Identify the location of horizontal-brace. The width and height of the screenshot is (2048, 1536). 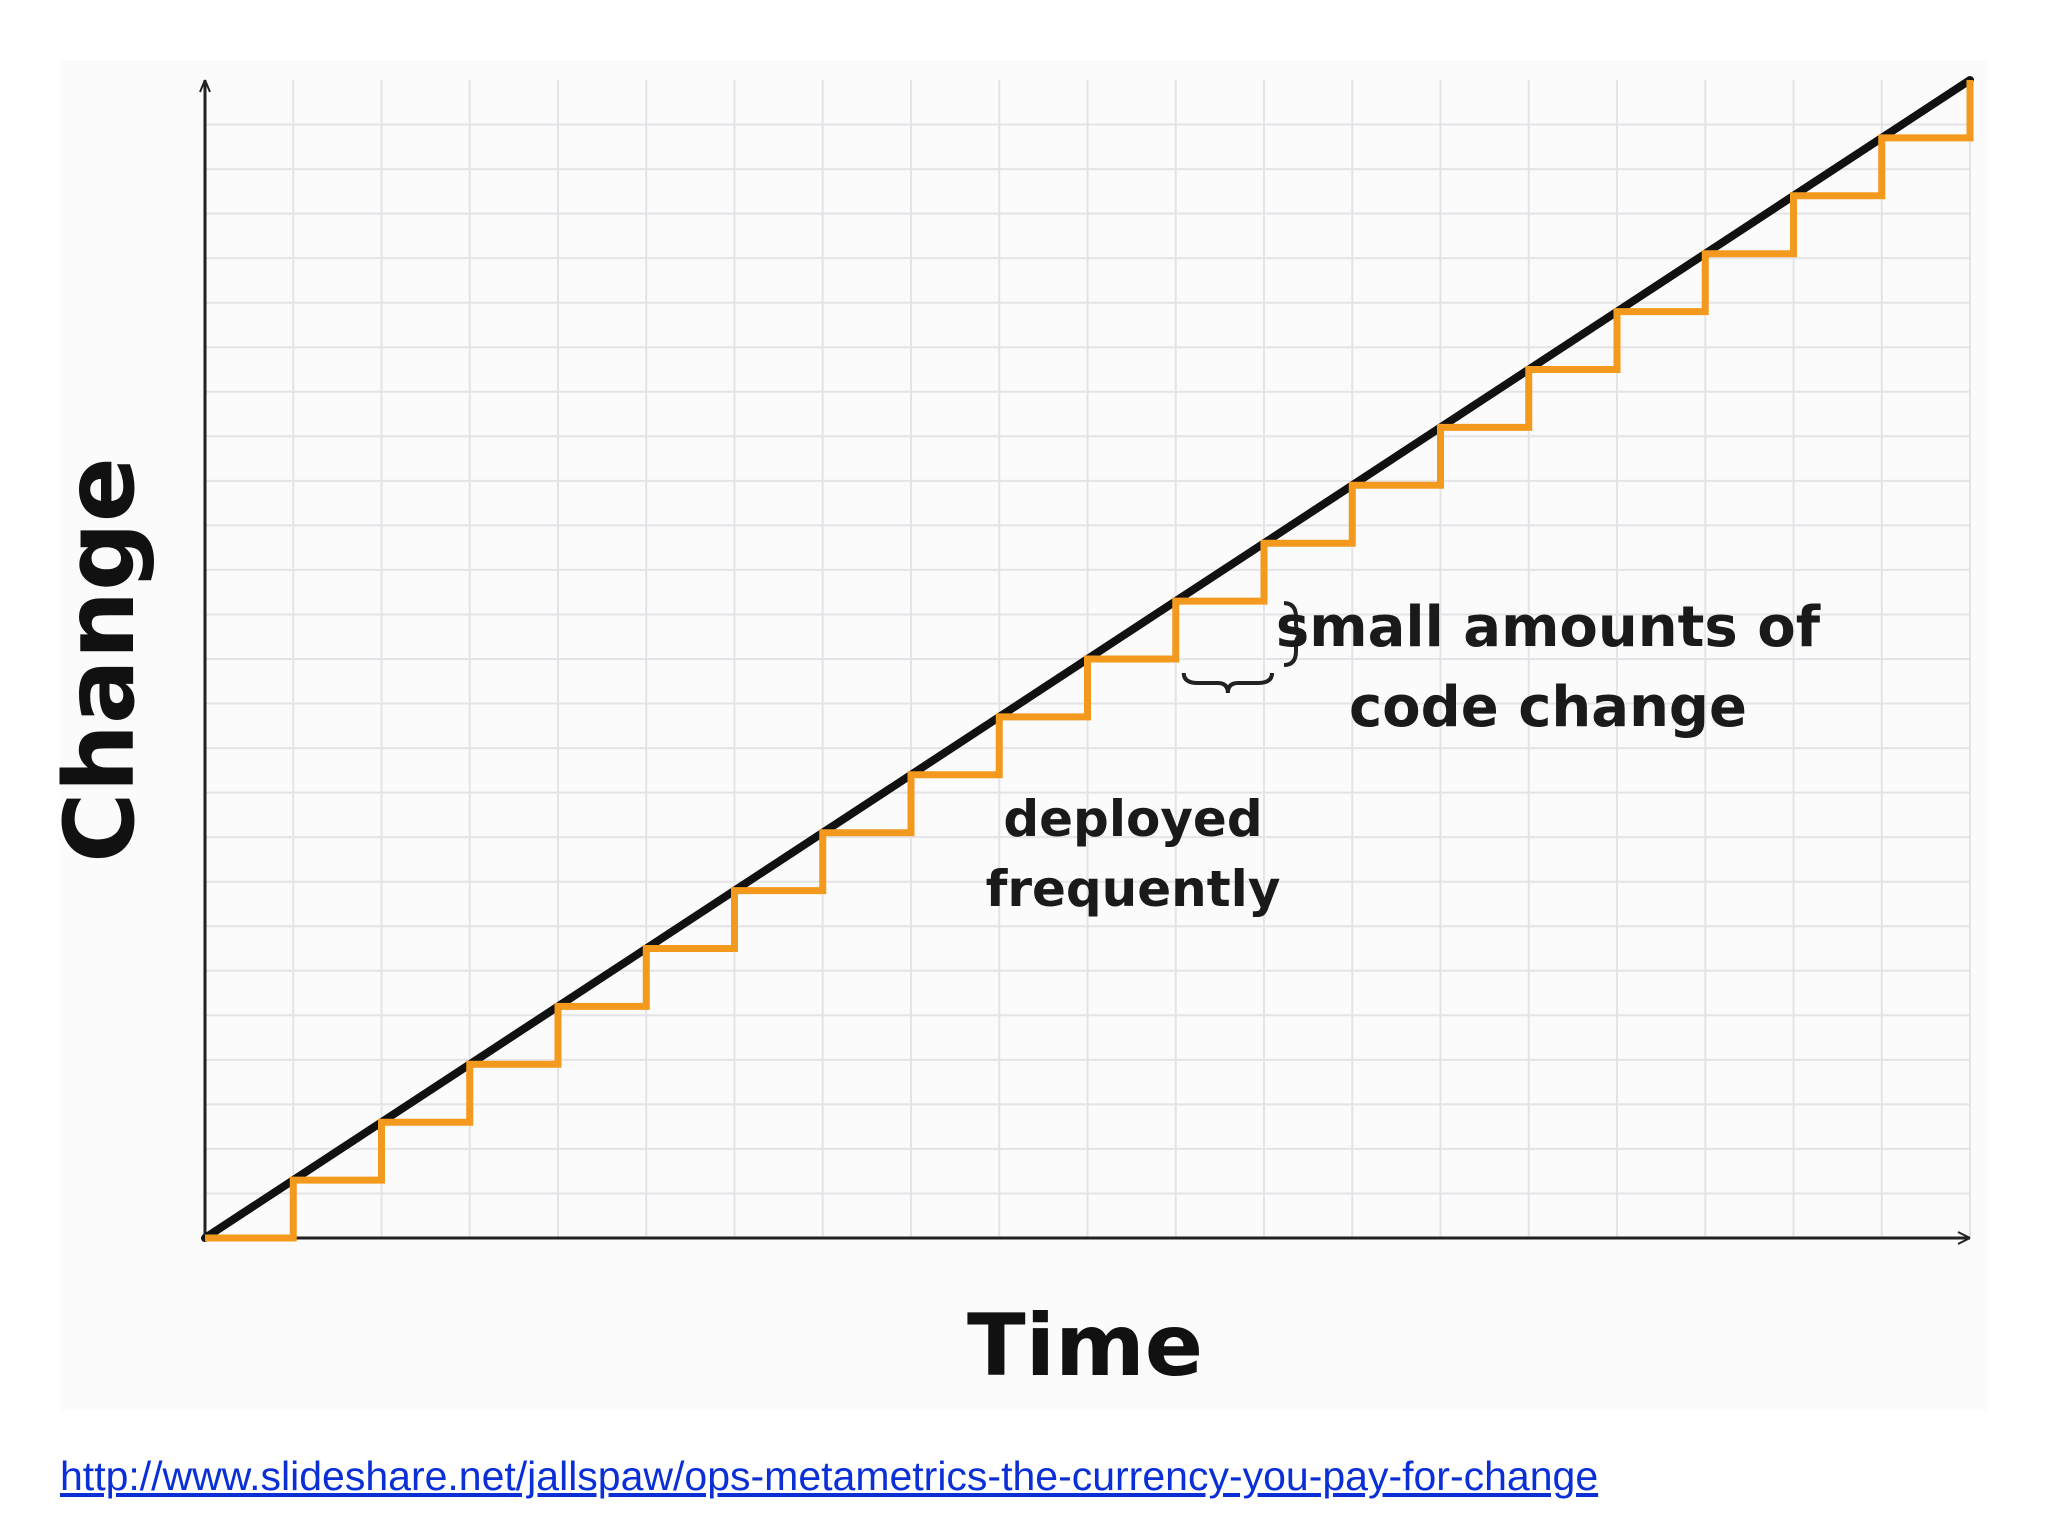
(1227, 683).